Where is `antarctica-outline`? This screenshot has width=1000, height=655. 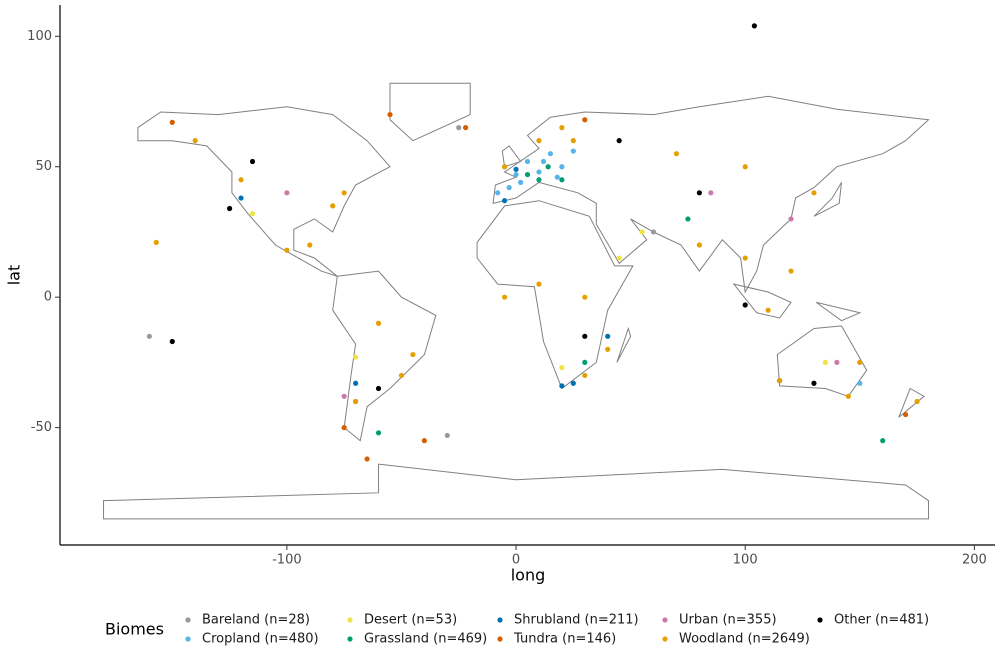
antarctica-outline is located at coordinates (516, 491).